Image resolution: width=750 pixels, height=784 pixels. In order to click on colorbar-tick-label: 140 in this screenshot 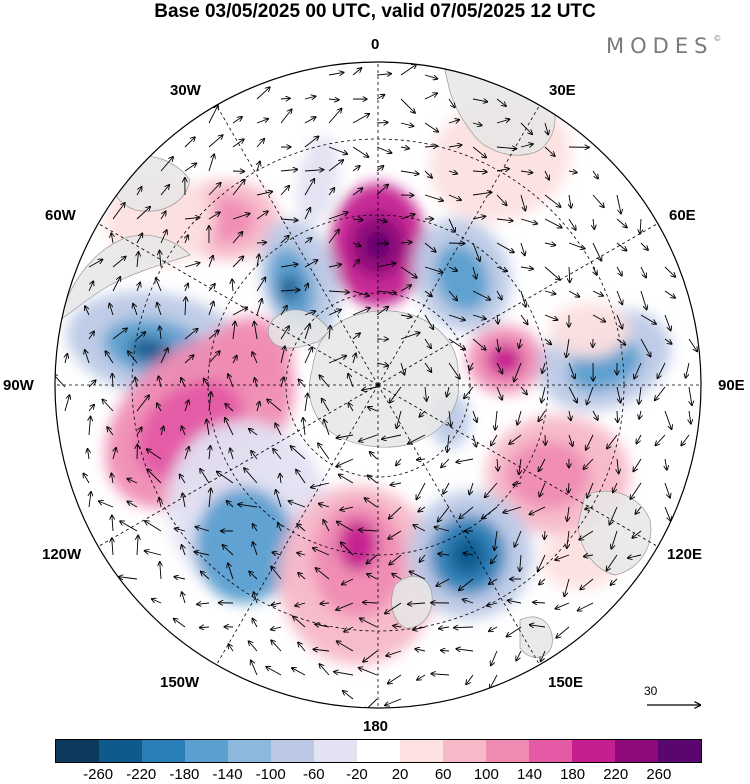, I will do `click(529, 774)`.